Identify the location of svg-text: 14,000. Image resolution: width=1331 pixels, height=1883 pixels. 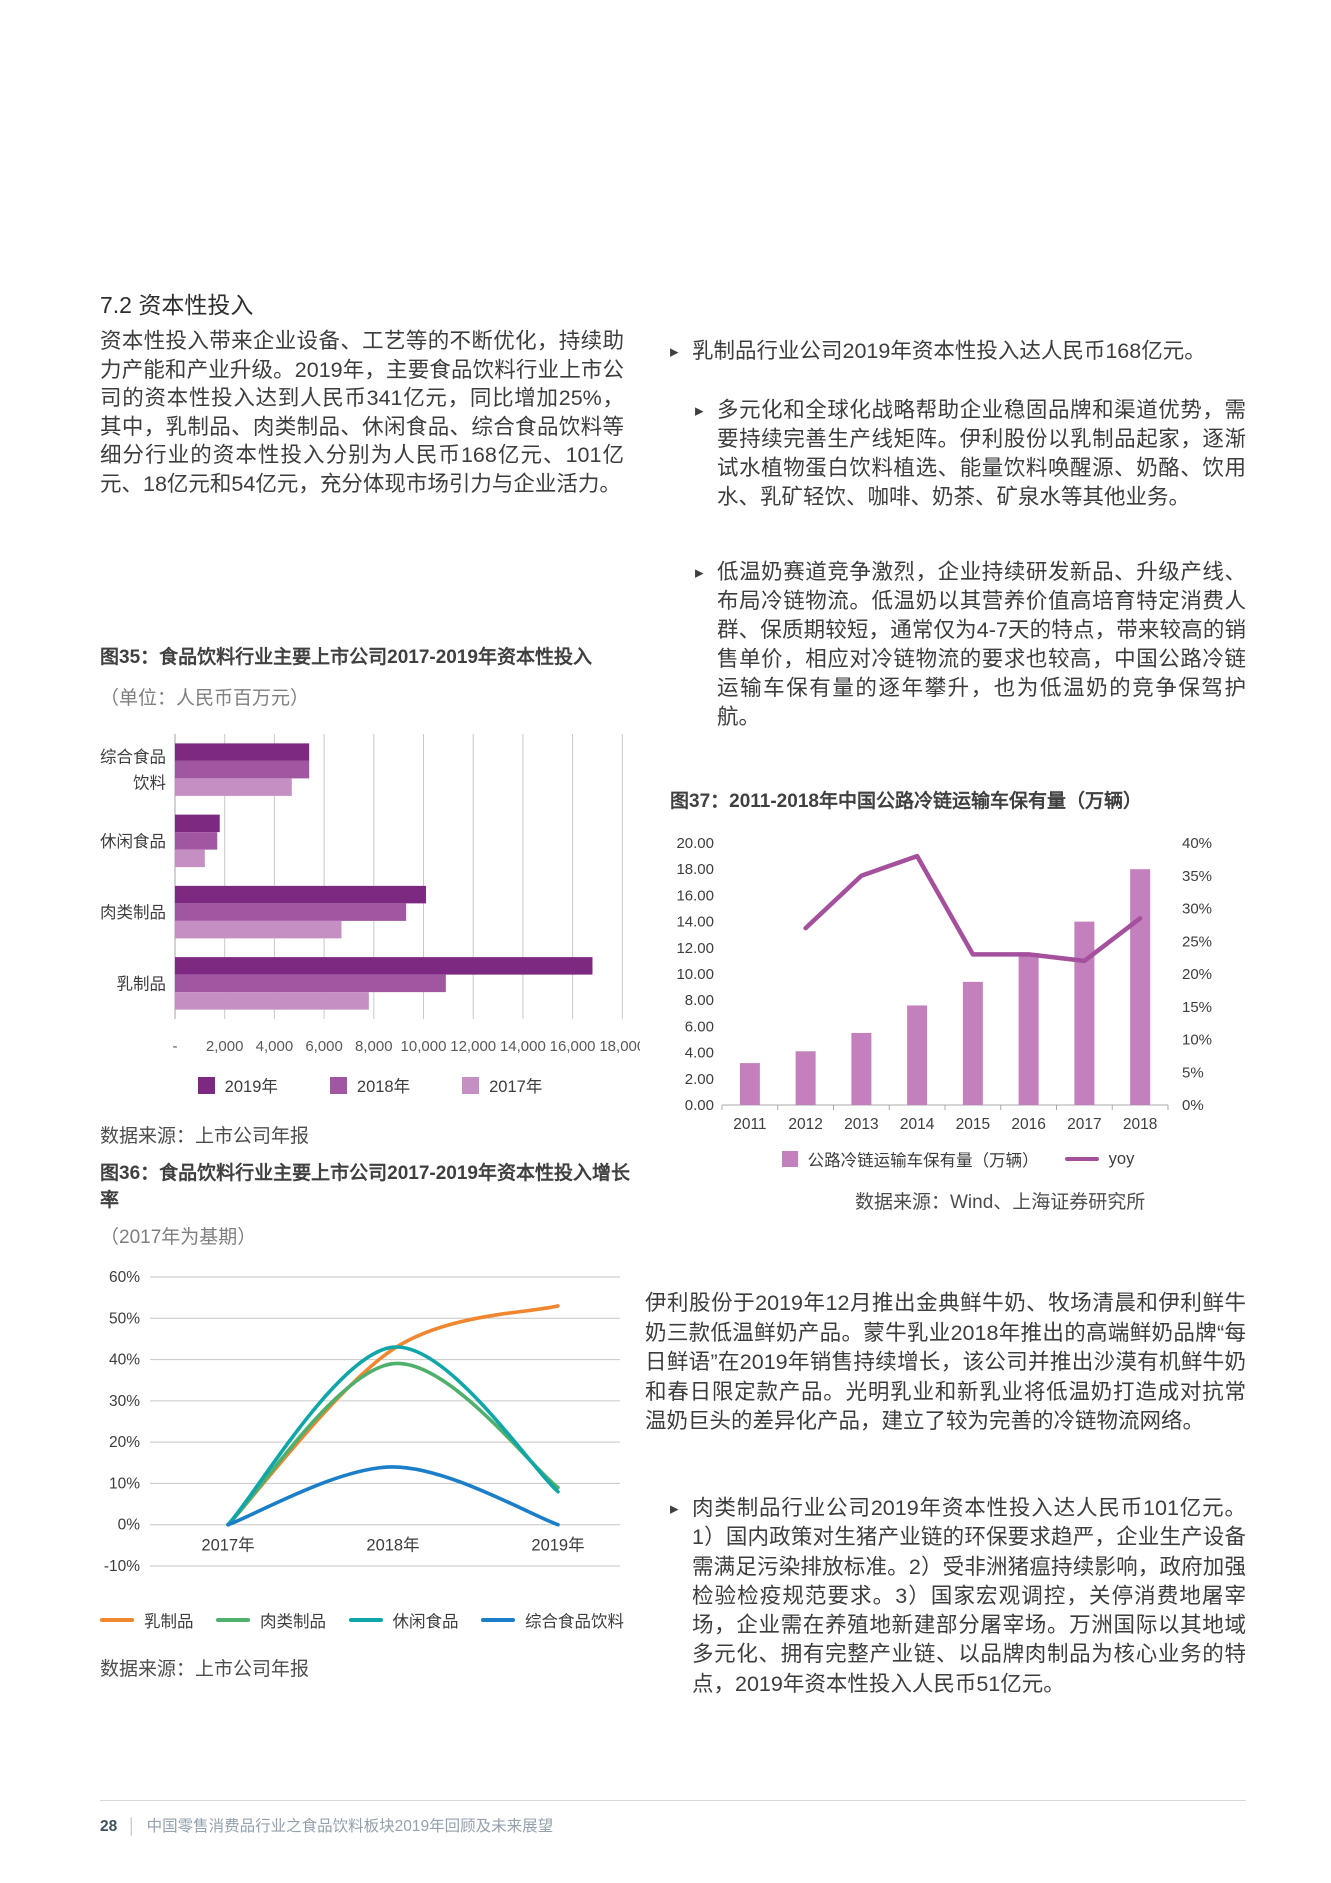
(523, 1046).